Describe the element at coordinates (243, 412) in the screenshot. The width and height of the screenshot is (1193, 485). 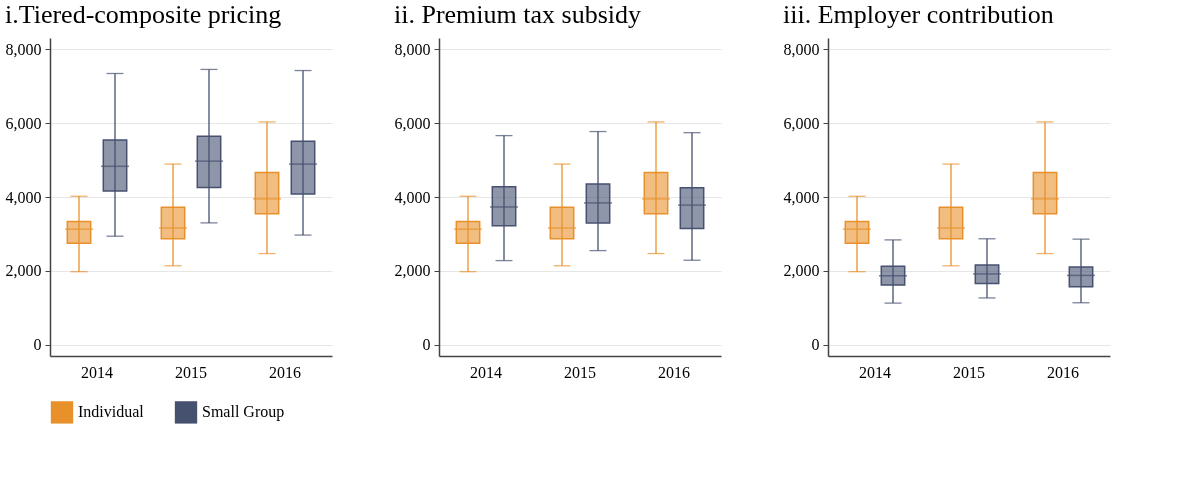
I see `legend-label: Small Group` at that location.